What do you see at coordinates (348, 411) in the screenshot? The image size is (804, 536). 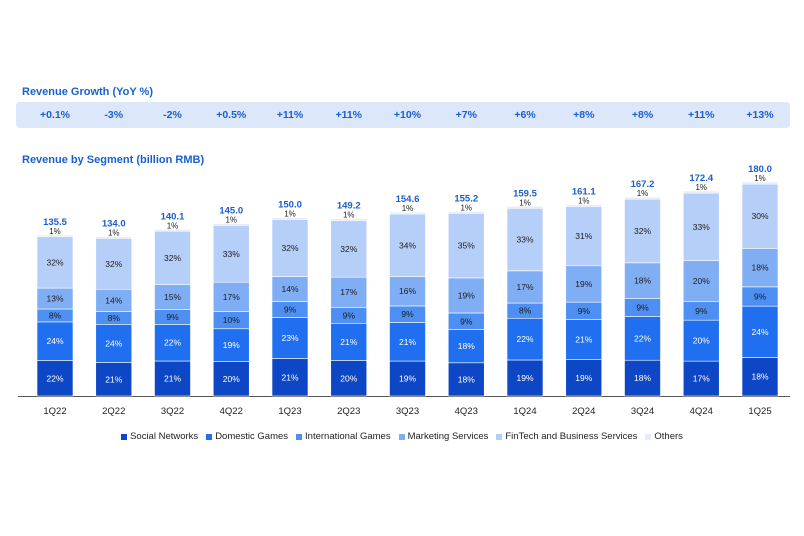 I see `x-tick-label: 2Q23` at bounding box center [348, 411].